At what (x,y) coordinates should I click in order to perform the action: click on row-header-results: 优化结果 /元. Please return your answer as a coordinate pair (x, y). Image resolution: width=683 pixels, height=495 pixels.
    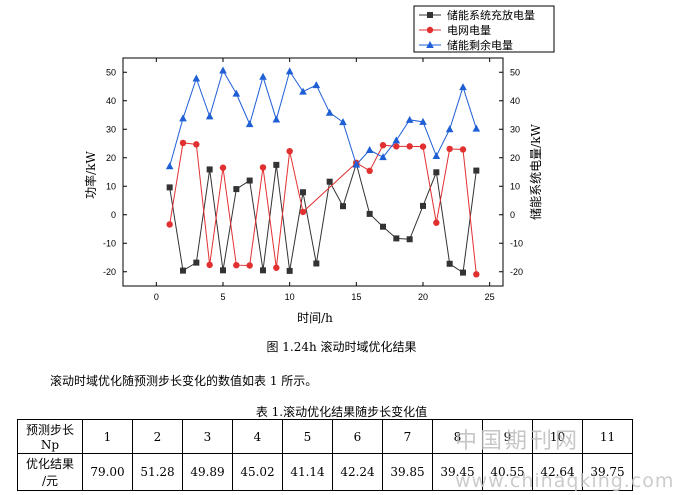
    Looking at the image, I should click on (50, 472).